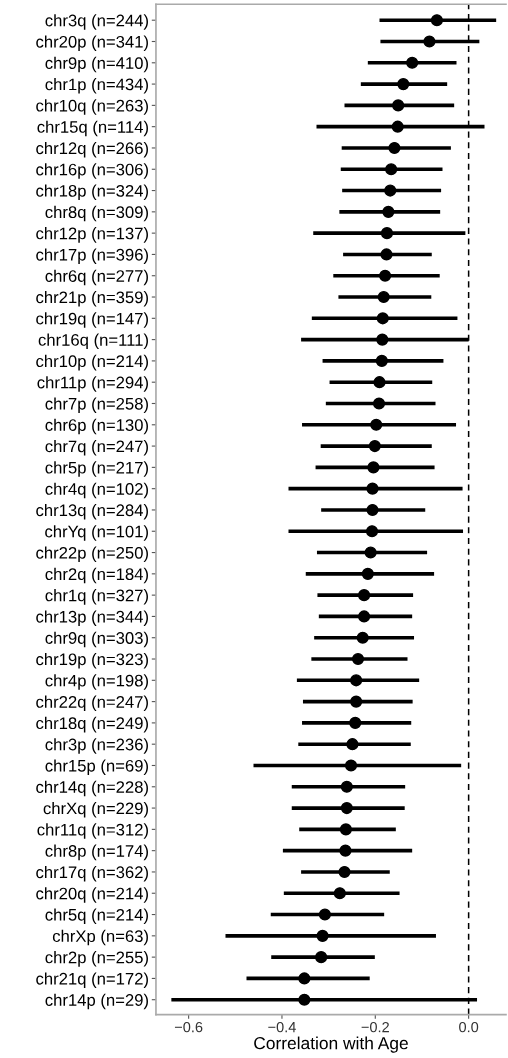  What do you see at coordinates (92, 171) in the screenshot?
I see `y-tick-label: chr16p (n=306)` at bounding box center [92, 171].